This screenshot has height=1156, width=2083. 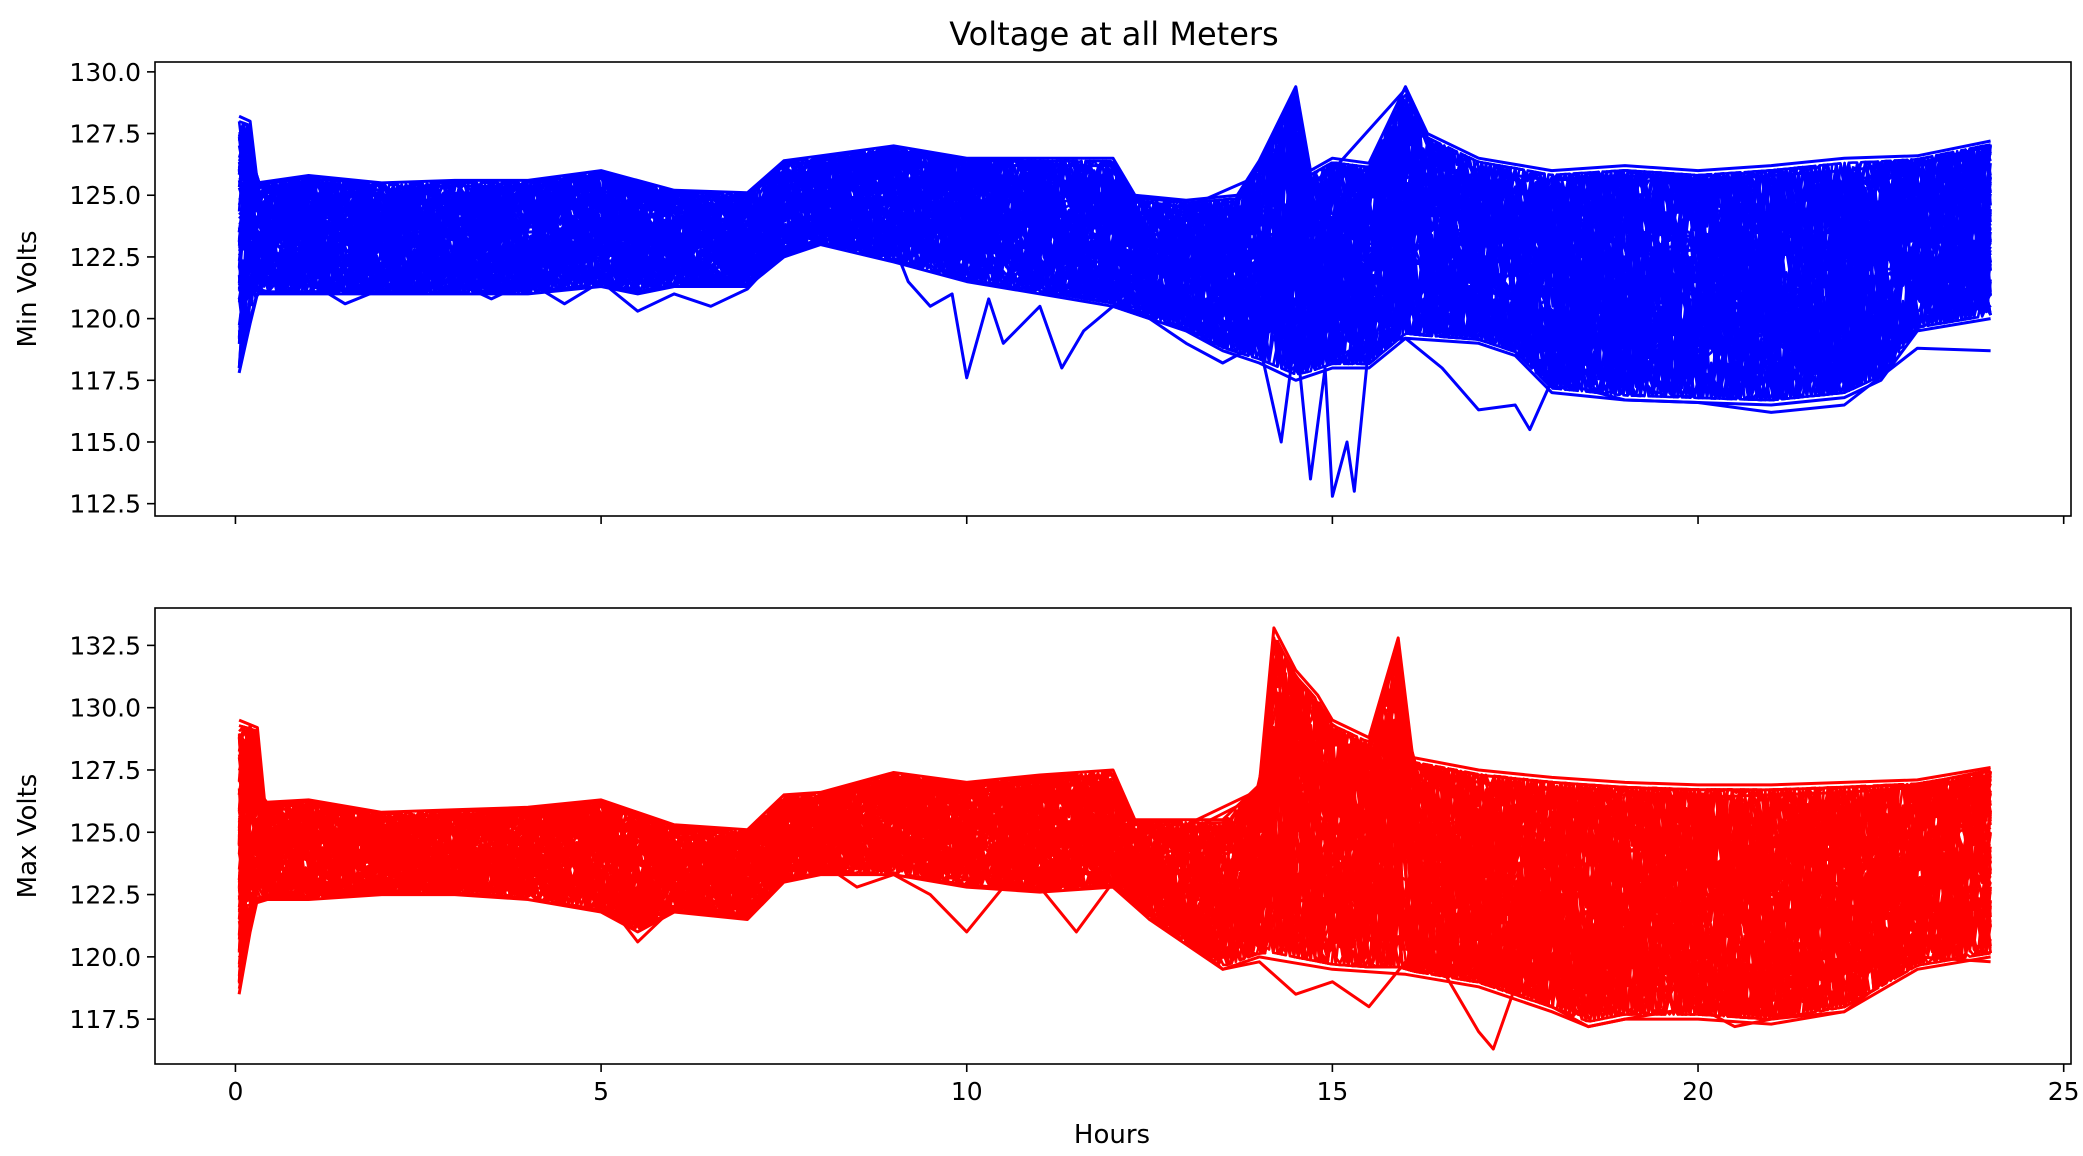 What do you see at coordinates (1113, 34) in the screenshot?
I see `chart-title: Voltage at all Meters` at bounding box center [1113, 34].